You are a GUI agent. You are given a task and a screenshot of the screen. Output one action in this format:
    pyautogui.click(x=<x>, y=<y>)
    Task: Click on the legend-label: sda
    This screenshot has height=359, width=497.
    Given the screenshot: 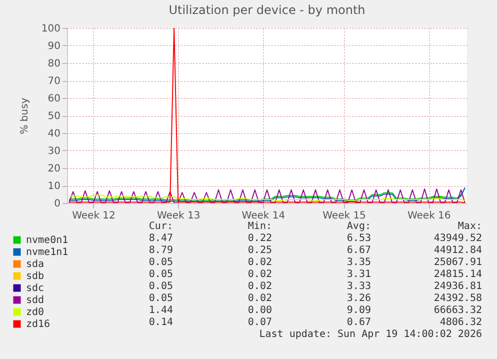 What is the action you would take?
    pyautogui.click(x=35, y=264)
    